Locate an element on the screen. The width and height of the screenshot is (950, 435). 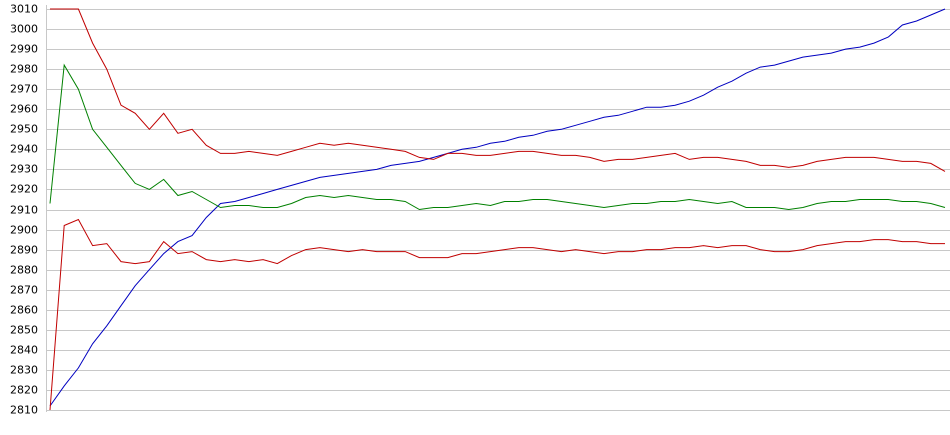
y-tick-label: 2930 is located at coordinates (24, 169).